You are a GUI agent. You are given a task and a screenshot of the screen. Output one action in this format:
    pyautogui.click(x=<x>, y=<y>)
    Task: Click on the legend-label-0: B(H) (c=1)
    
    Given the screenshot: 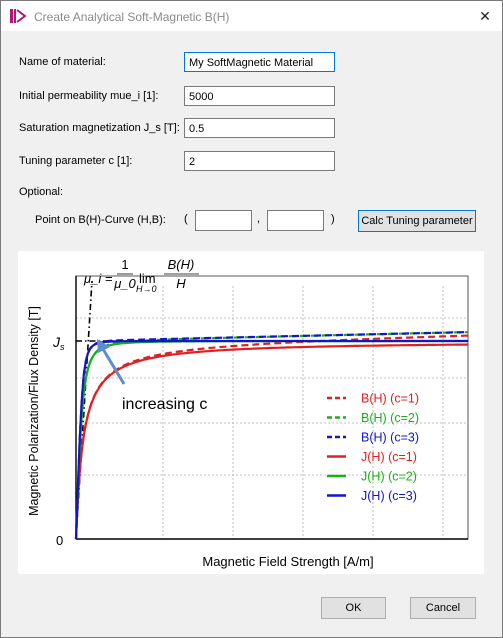 What is the action you would take?
    pyautogui.click(x=390, y=399)
    